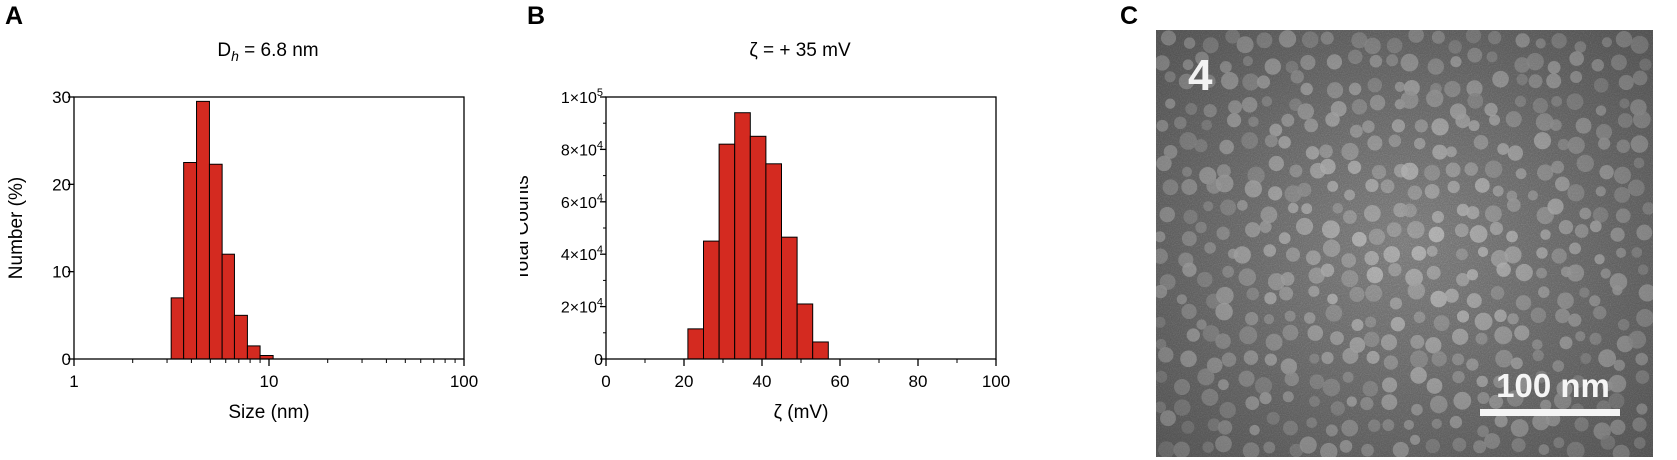 This screenshot has height=460, width=1677. I want to click on panel-letter-b: B, so click(536, 16).